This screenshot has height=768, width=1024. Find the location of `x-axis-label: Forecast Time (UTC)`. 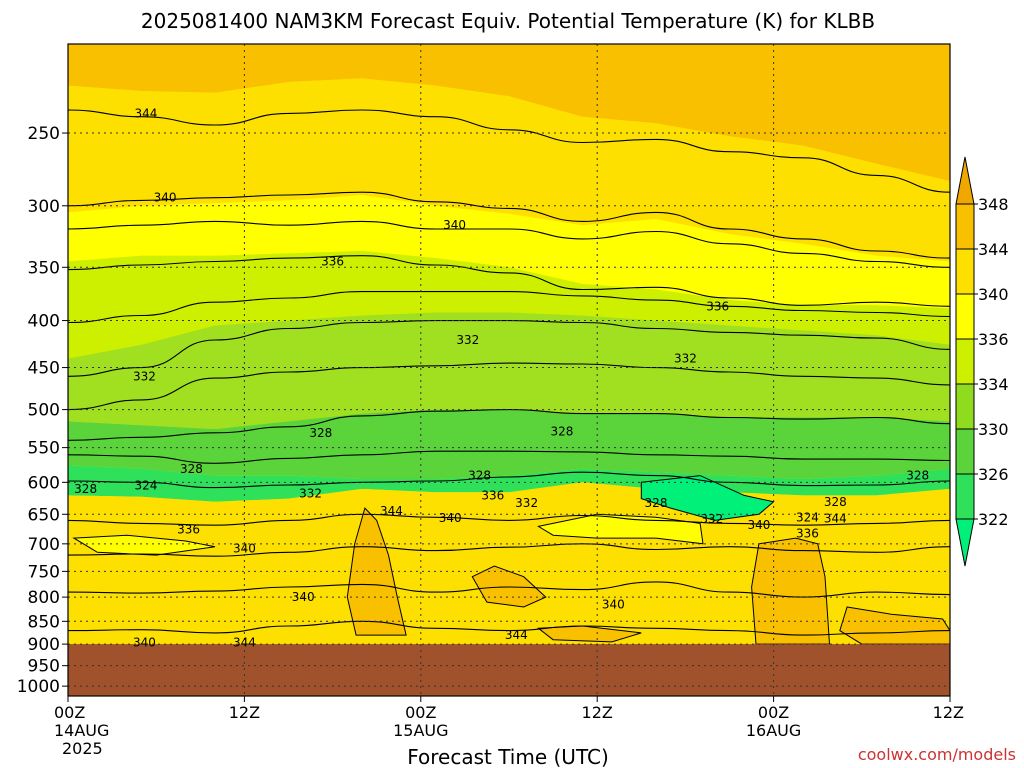

x-axis-label: Forecast Time (UTC) is located at coordinates (508, 756).